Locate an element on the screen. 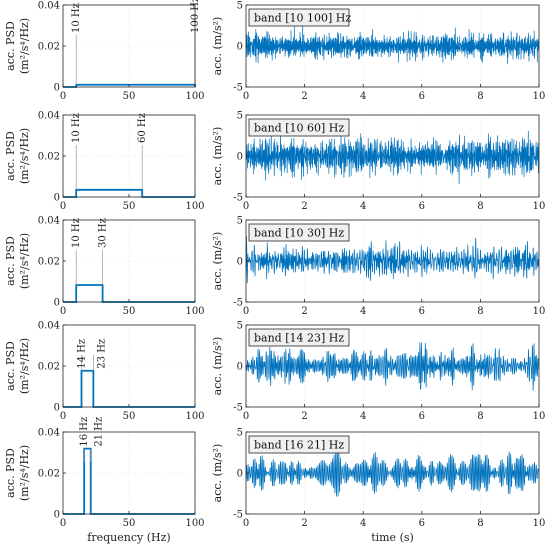 The image size is (550, 548). psd-annotation-label: 30 Hz is located at coordinates (103, 233).